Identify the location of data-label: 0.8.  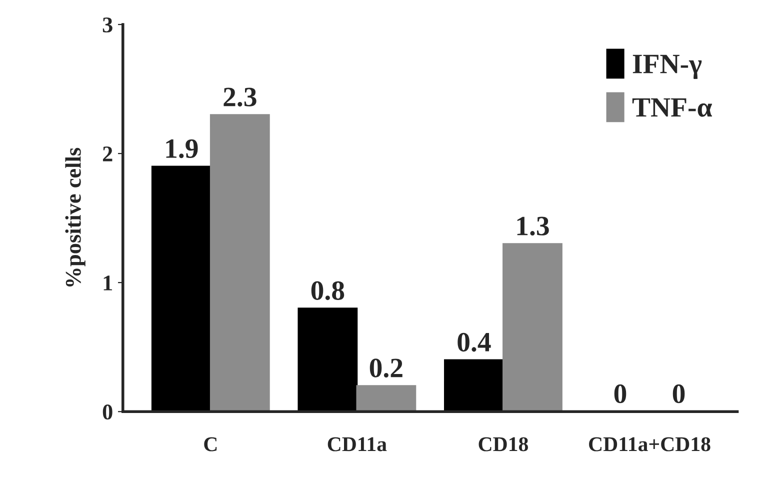
(327, 290).